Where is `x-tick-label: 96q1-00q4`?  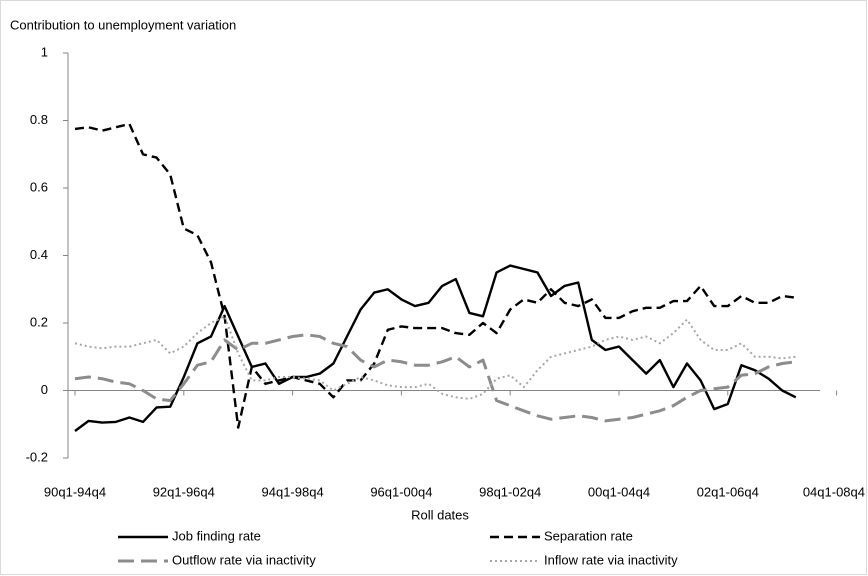 x-tick-label: 96q1-00q4 is located at coordinates (401, 491).